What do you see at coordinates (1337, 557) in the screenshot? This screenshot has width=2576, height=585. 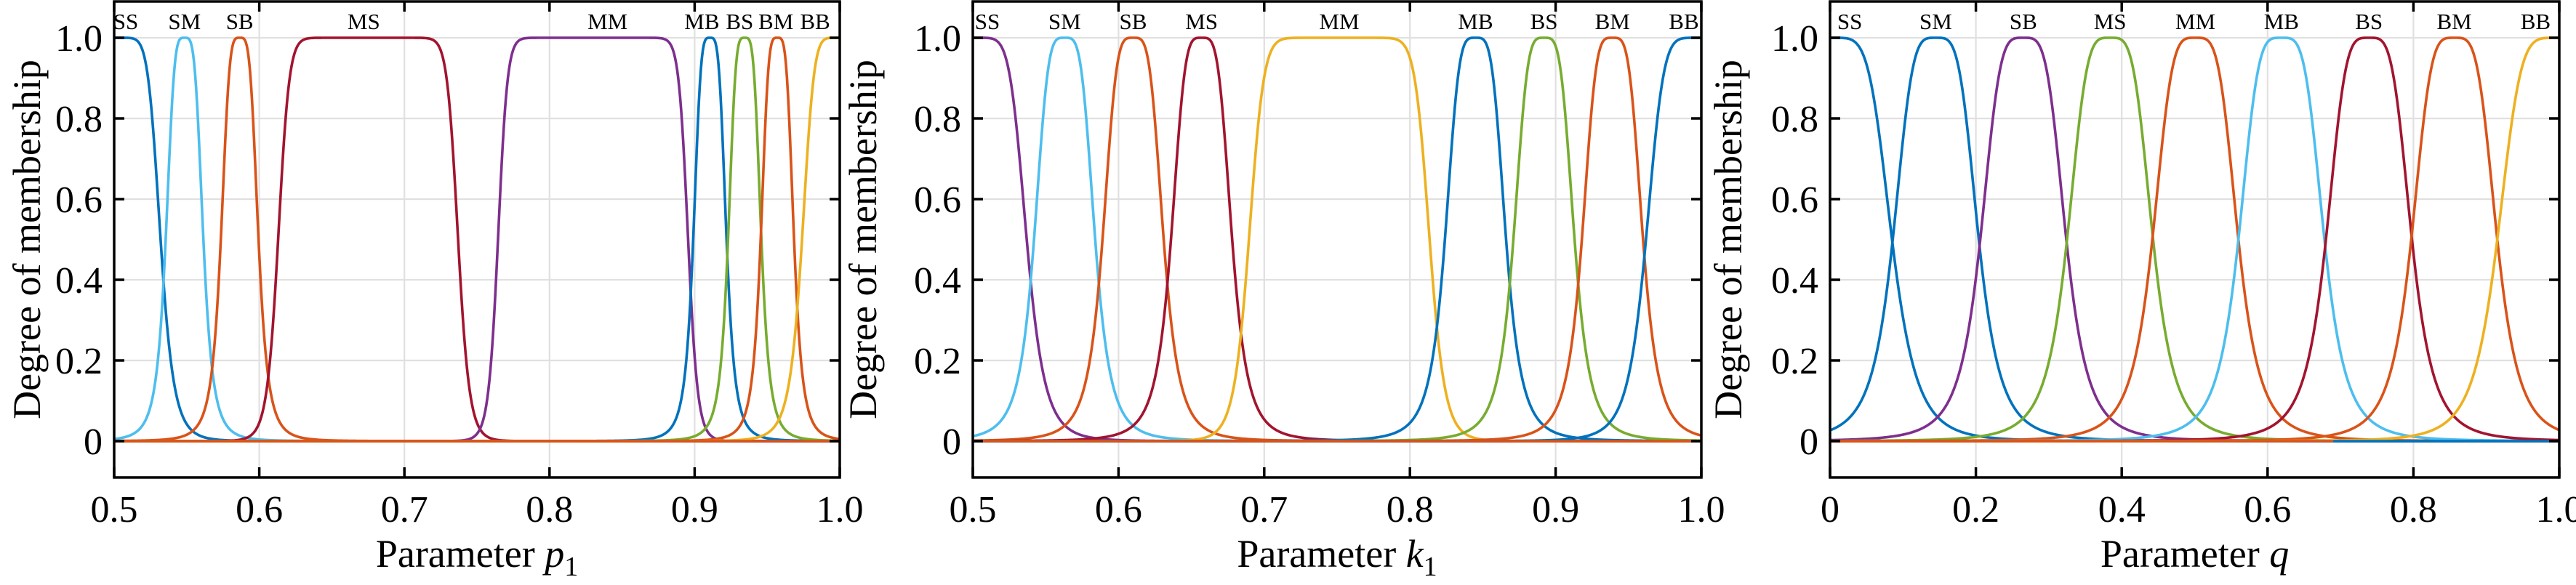 I see `x-axis-title: Parameter k1` at bounding box center [1337, 557].